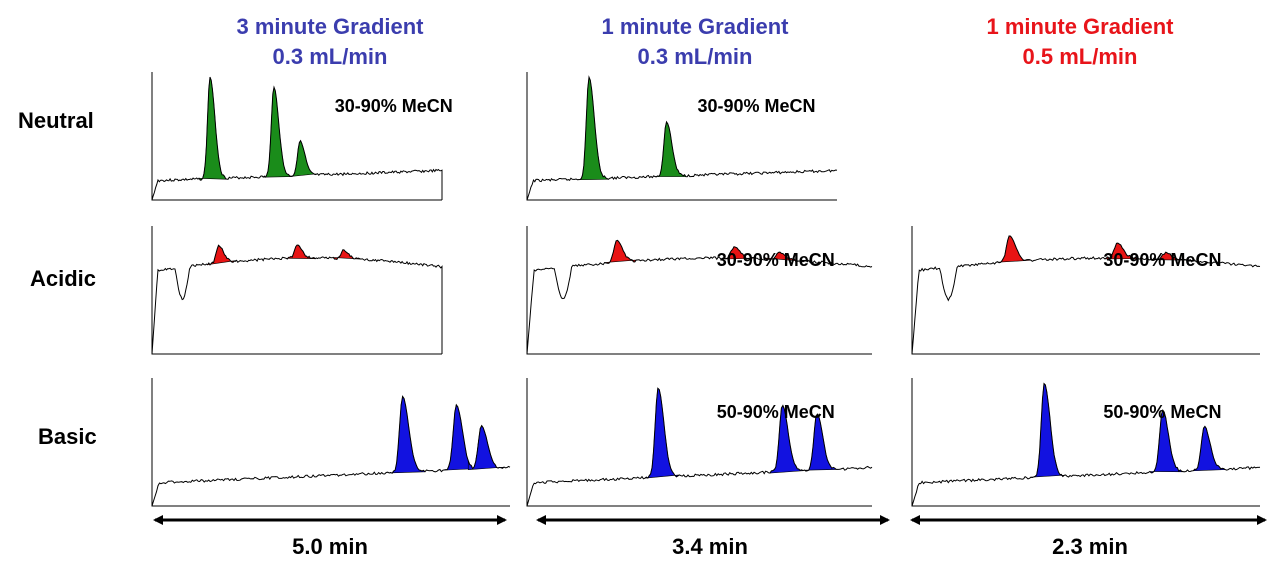 The image size is (1280, 578). I want to click on column-title-3-line1: 1 minute Gradient, so click(1080, 26).